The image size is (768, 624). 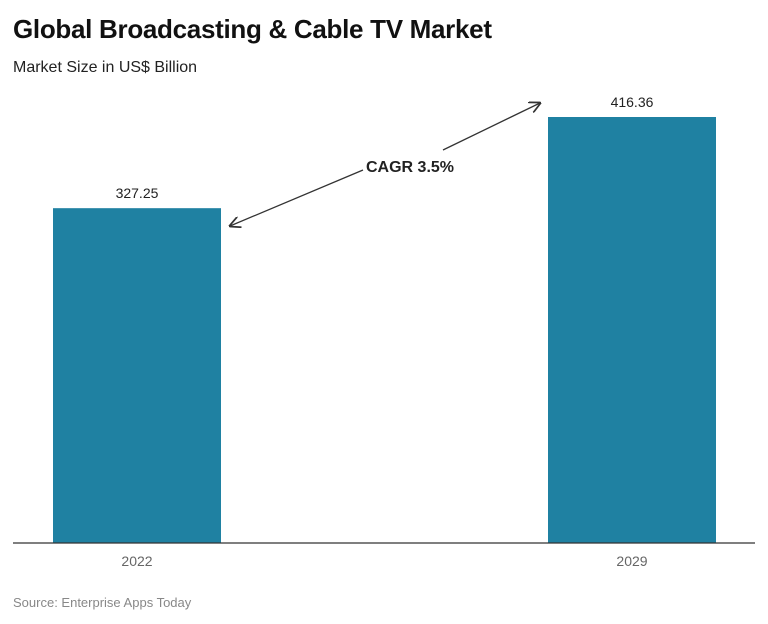 I want to click on chart-subtitle: Market Size in US$ Billion, so click(x=105, y=67).